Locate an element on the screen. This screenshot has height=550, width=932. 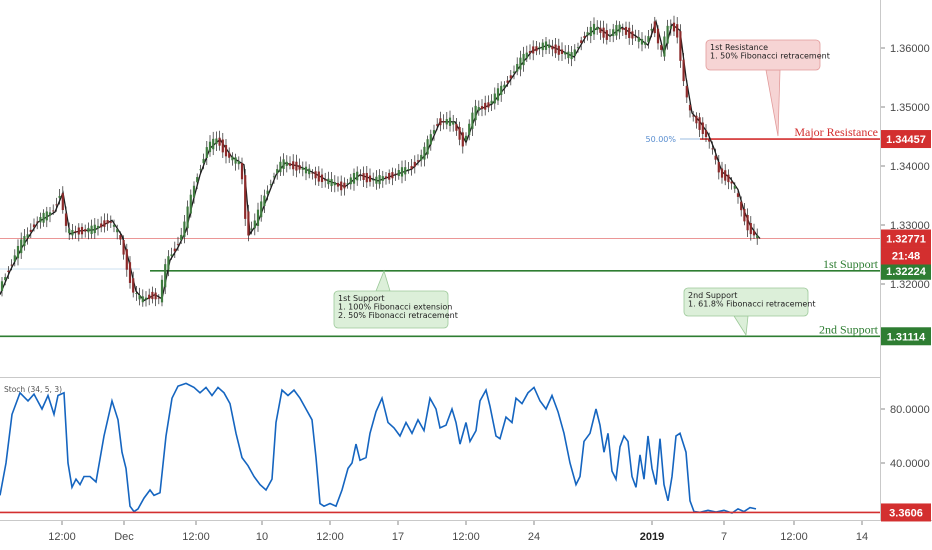
first-support-tag-bg is located at coordinates (906, 270).